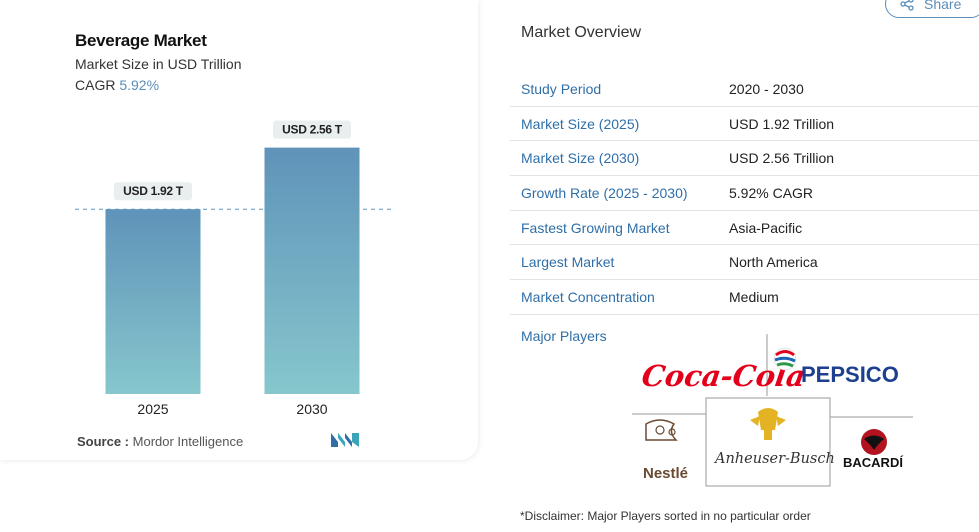 The image size is (979, 532). I want to click on bar-2030, so click(312, 270).